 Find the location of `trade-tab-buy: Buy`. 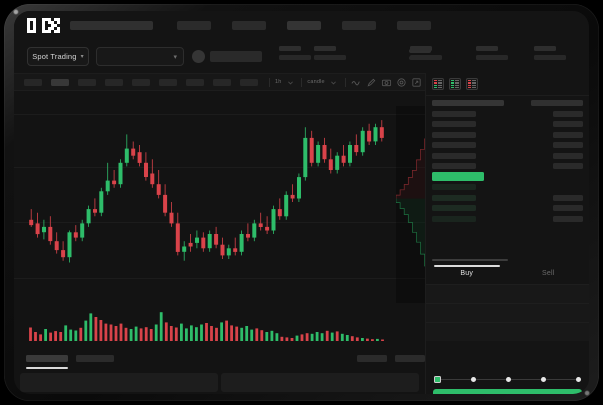

trade-tab-buy: Buy is located at coordinates (467, 273).